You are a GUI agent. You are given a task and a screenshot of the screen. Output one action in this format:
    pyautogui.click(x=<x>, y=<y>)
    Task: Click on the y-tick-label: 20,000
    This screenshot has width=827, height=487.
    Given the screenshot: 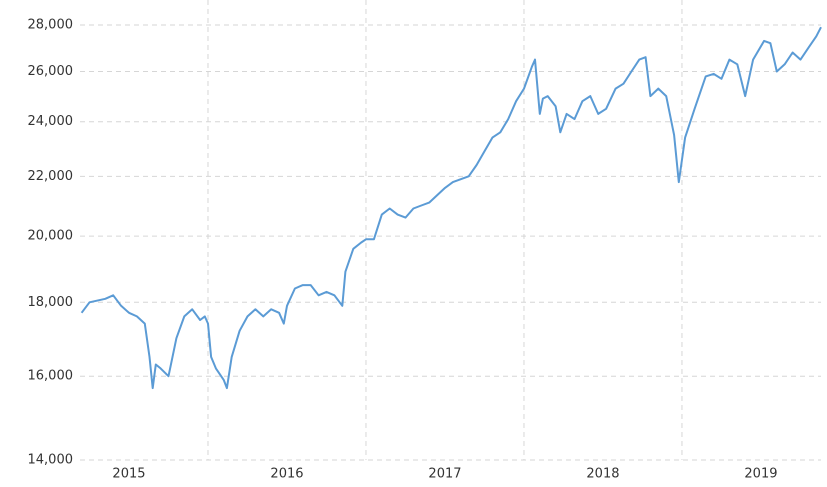 What is the action you would take?
    pyautogui.click(x=51, y=236)
    